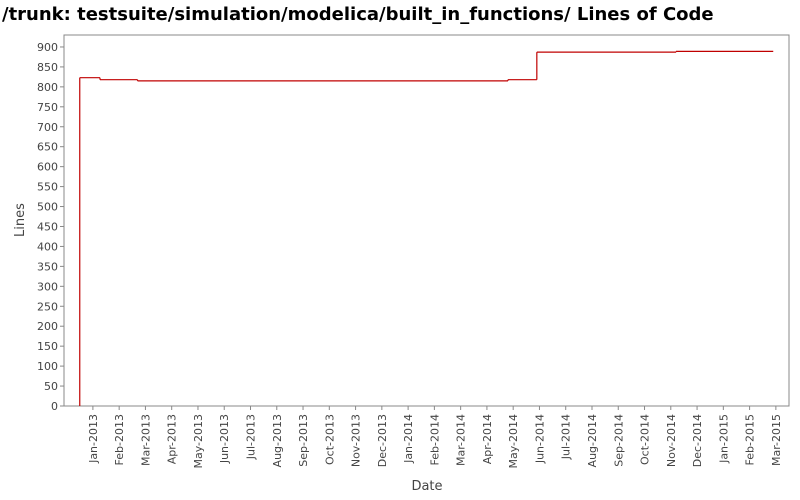 The width and height of the screenshot is (800, 500). I want to click on x-tick-label: Sep-2013, so click(303, 440).